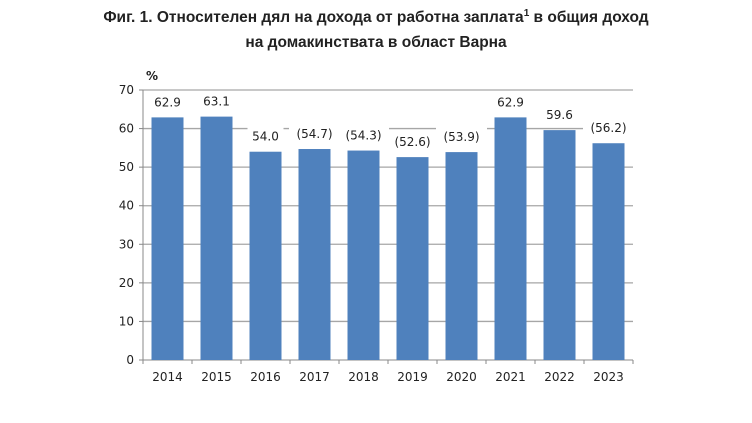  Describe the element at coordinates (265, 377) in the screenshot. I see `x-tick-label: 2016` at that location.